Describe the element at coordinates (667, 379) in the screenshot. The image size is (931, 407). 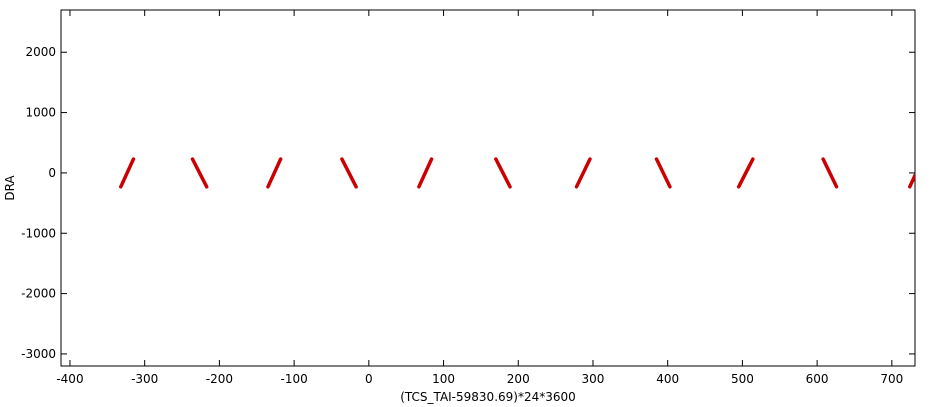
I see `x-tick-label: 400` at that location.